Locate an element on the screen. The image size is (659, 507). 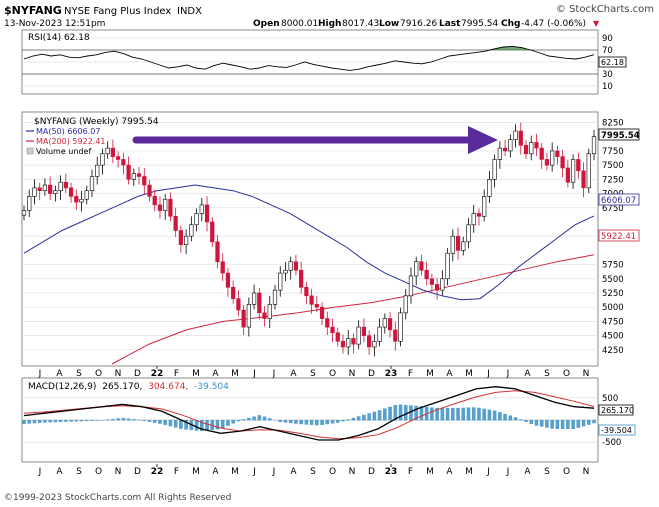
macd-value-tag-text: 265.170 is located at coordinates (617, 410).